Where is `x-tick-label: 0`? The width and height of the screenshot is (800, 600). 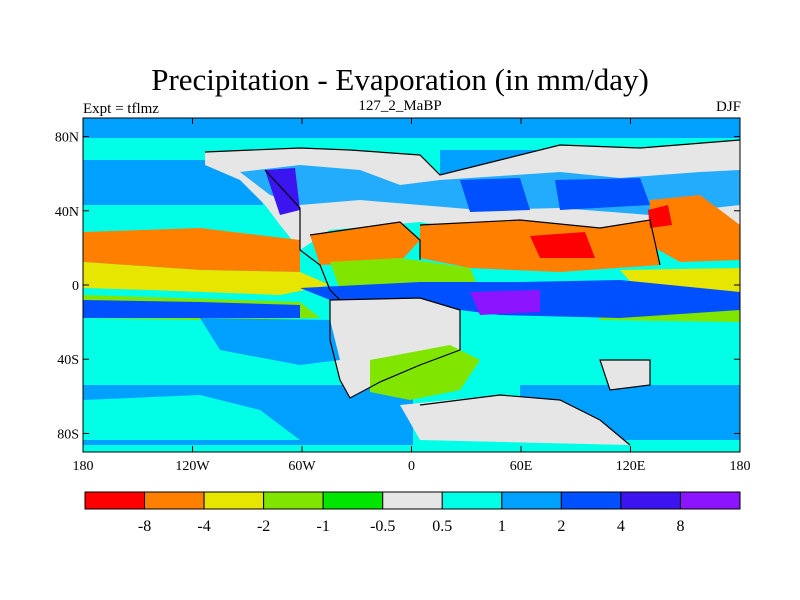 x-tick-label: 0 is located at coordinates (411, 466).